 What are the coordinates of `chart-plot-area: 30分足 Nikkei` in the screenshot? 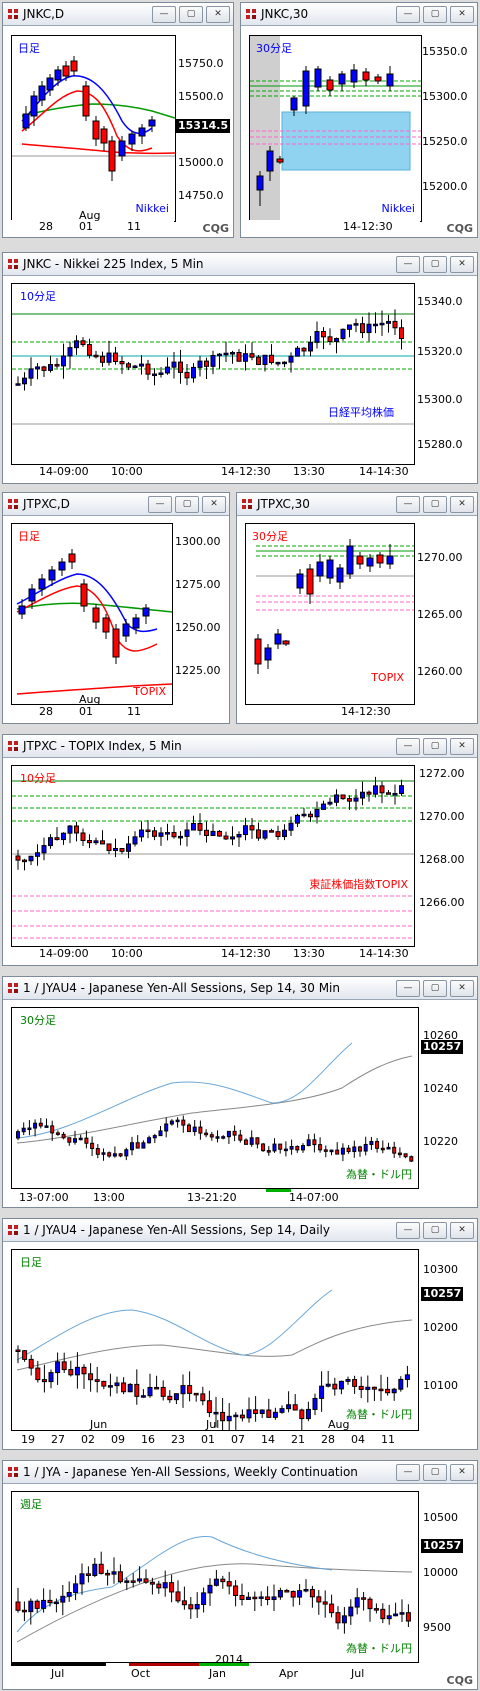 It's located at (335, 128).